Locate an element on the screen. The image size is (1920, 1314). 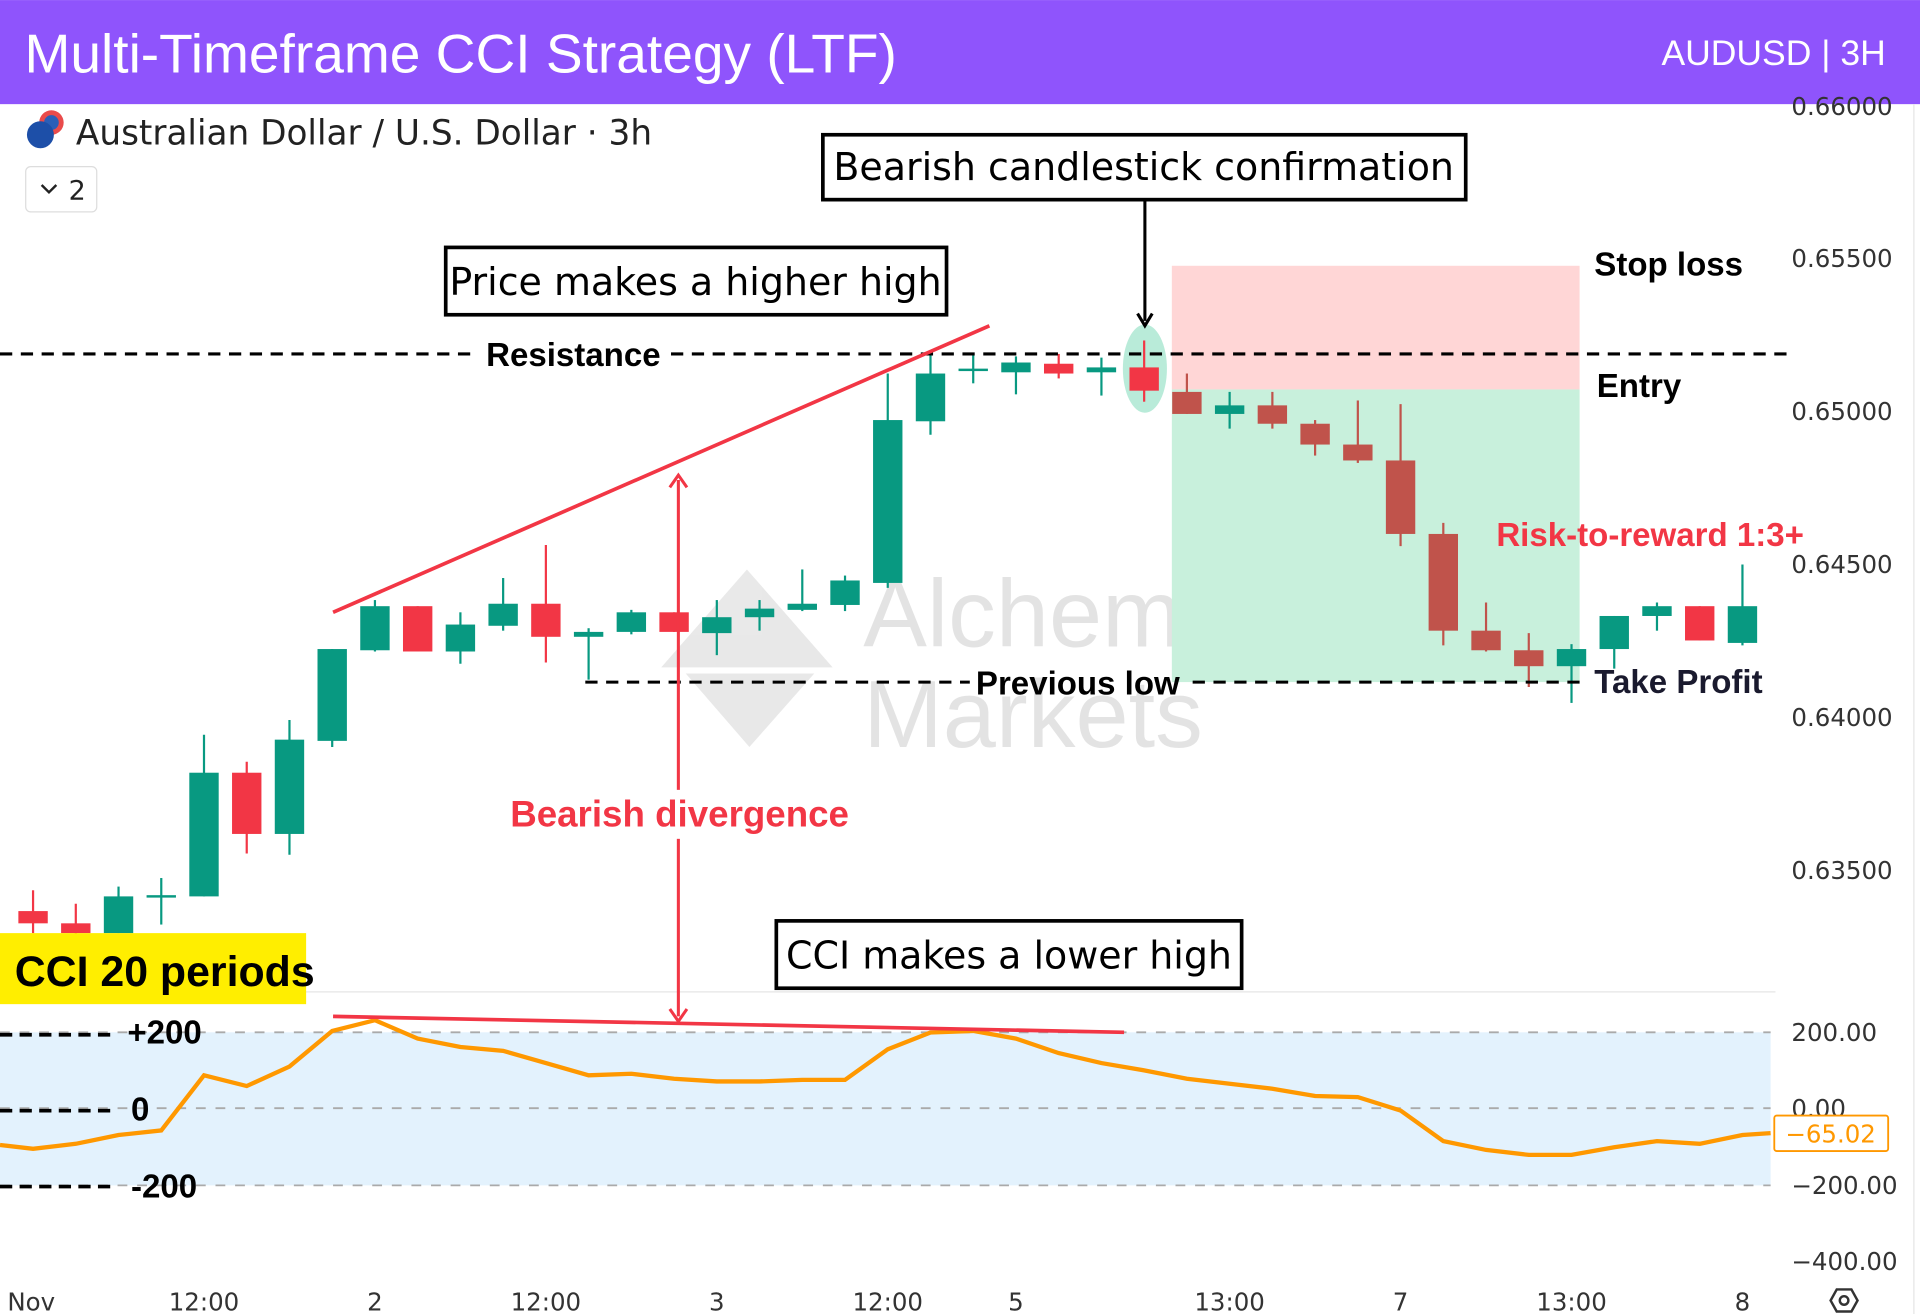
higher-high-text: Price makes a higher high is located at coordinates (695, 282).